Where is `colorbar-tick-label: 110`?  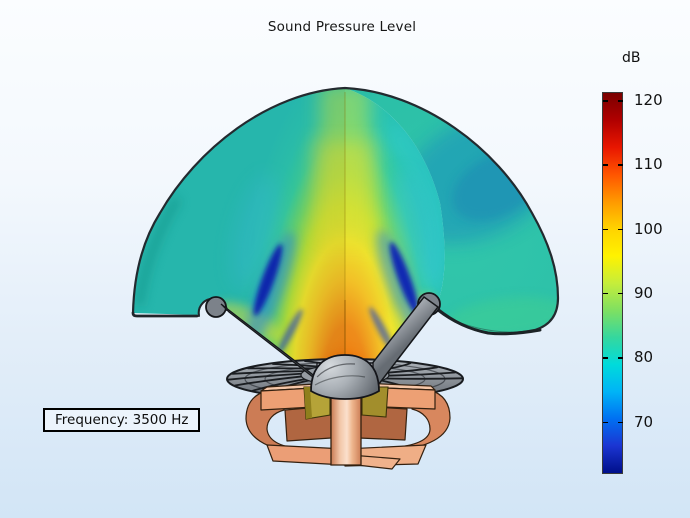 colorbar-tick-label: 110 is located at coordinates (648, 164).